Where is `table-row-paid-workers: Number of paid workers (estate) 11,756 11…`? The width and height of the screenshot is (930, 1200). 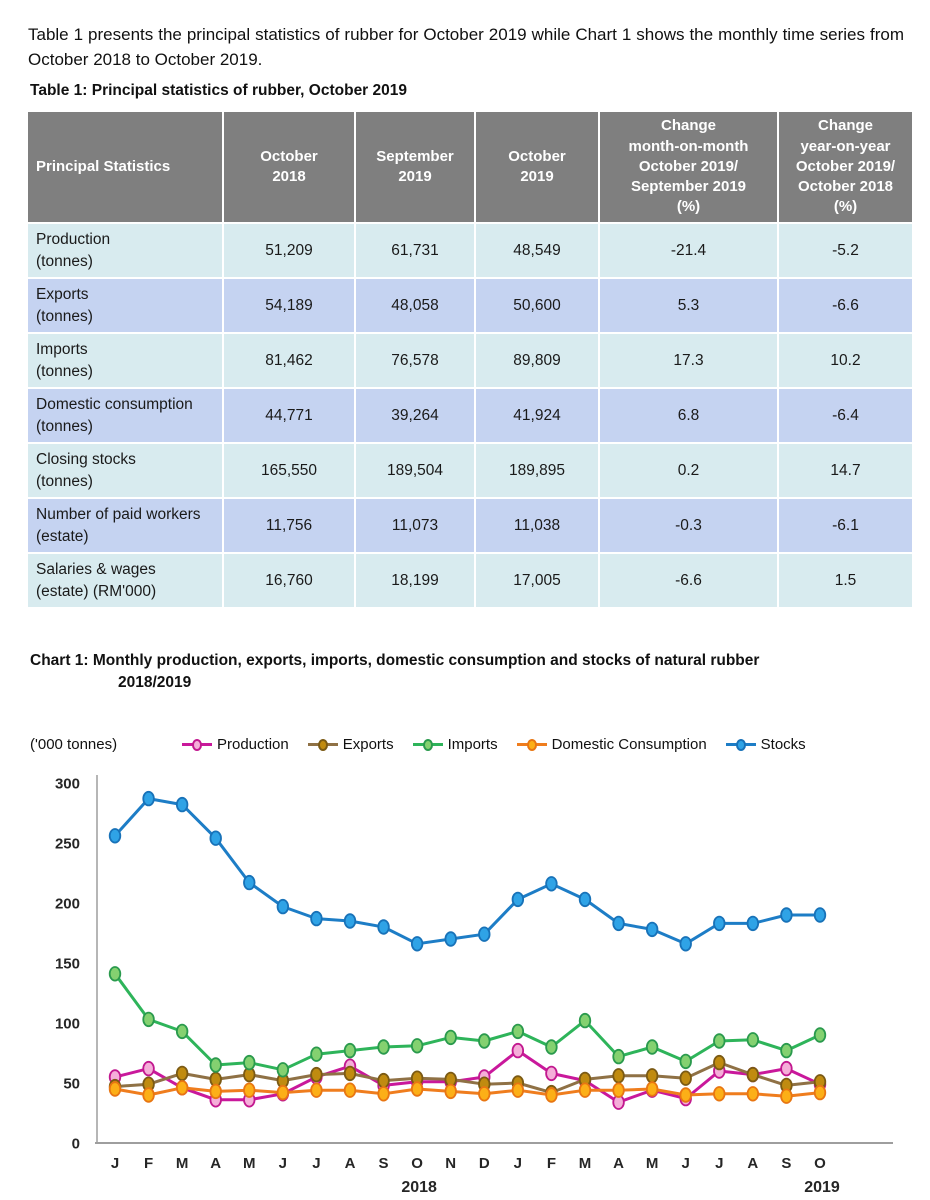
table-row-paid-workers: Number of paid workers (estate) 11,756 11… is located at coordinates (470, 525).